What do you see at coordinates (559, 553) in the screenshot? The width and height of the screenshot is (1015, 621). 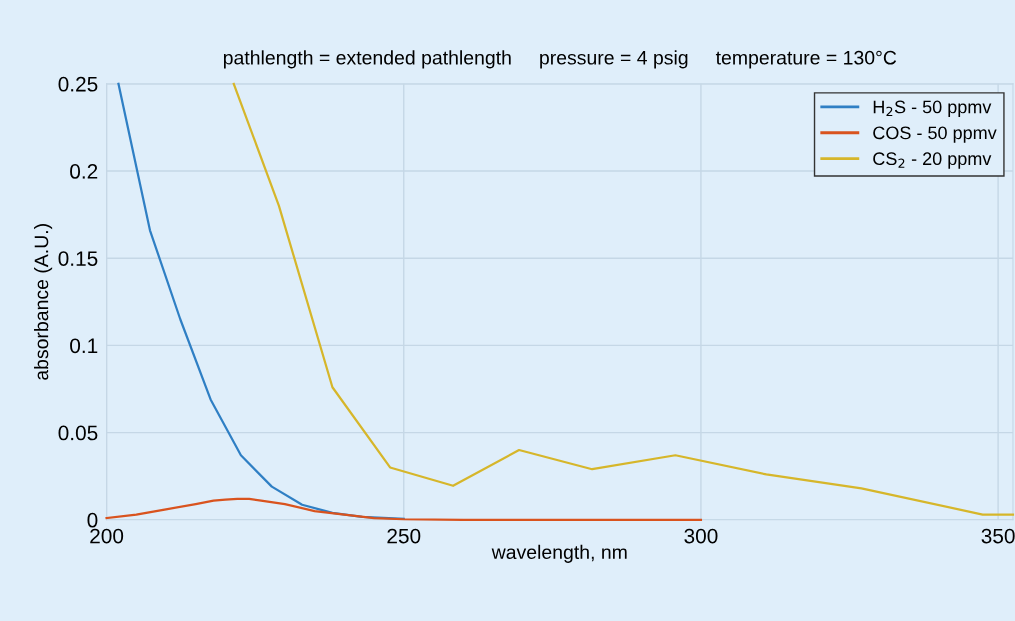 I see `x-axis-title: wavelength, nm` at bounding box center [559, 553].